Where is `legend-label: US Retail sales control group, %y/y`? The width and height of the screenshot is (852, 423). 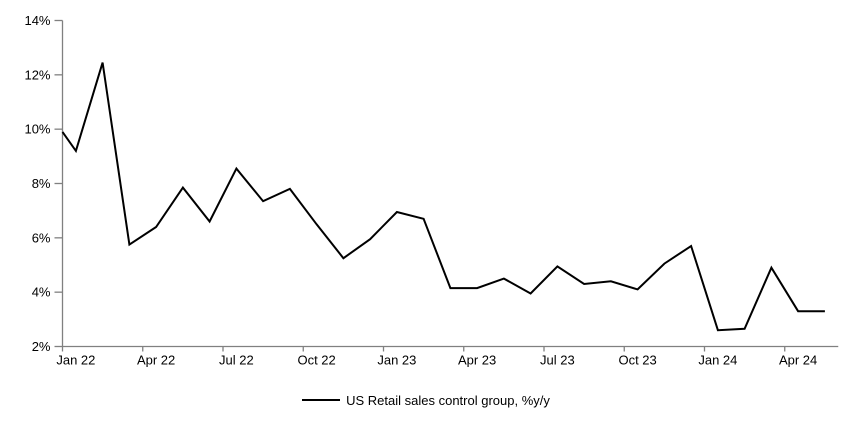 legend-label: US Retail sales control group, %y/y is located at coordinates (448, 400).